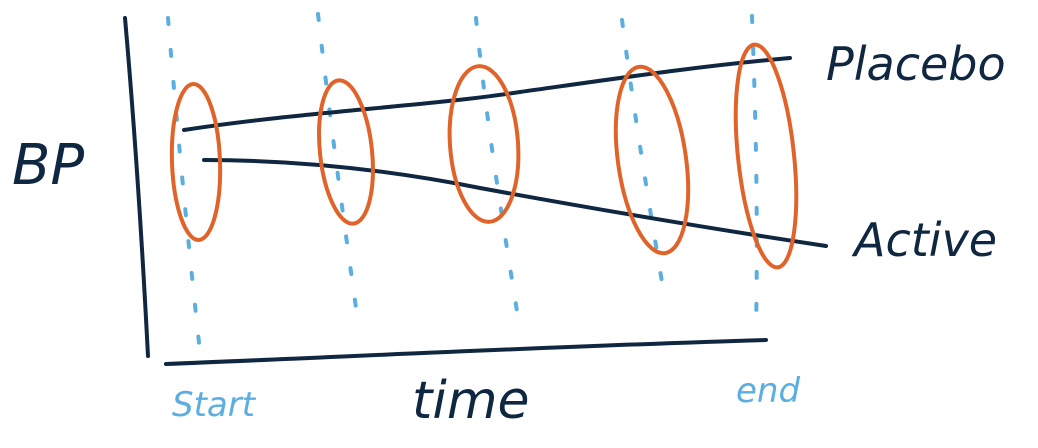 Image resolution: width=1038 pixels, height=448 pixels. I want to click on y-axis-label: BP, so click(48, 165).